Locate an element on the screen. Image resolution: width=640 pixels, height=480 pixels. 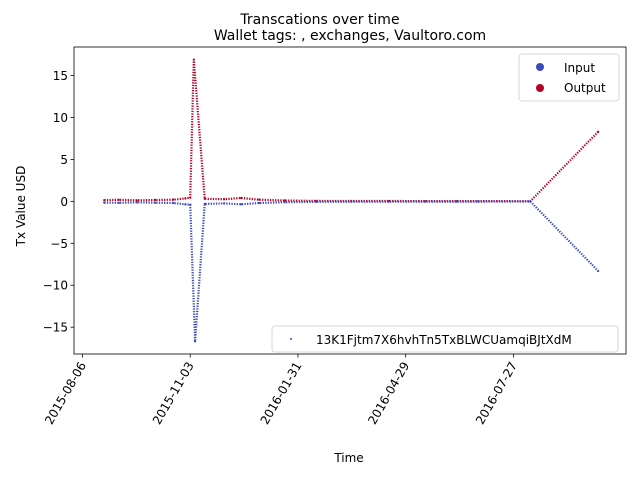
y-tick-label: −15 is located at coordinates (55, 328).